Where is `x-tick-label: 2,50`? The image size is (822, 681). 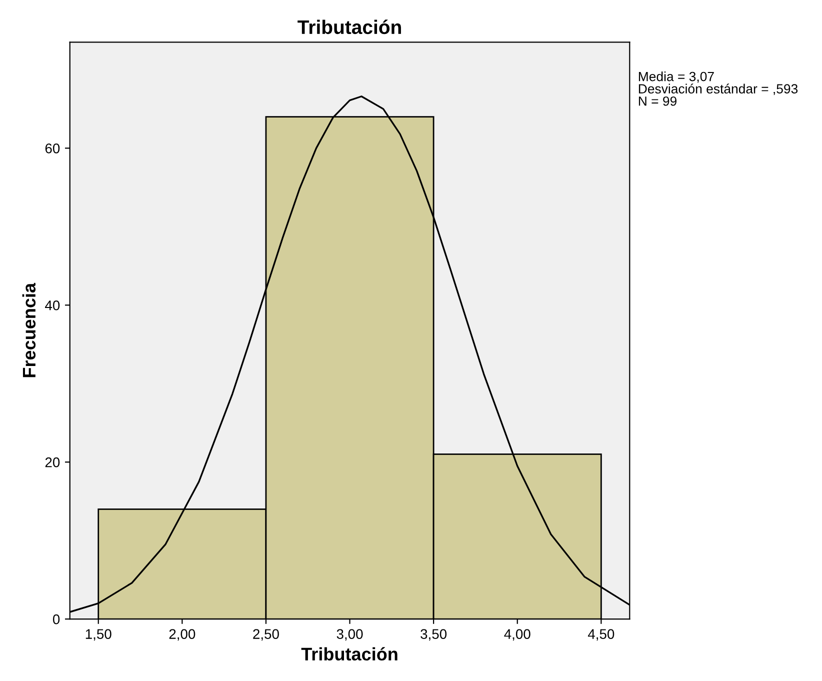
x-tick-label: 2,50 is located at coordinates (266, 635).